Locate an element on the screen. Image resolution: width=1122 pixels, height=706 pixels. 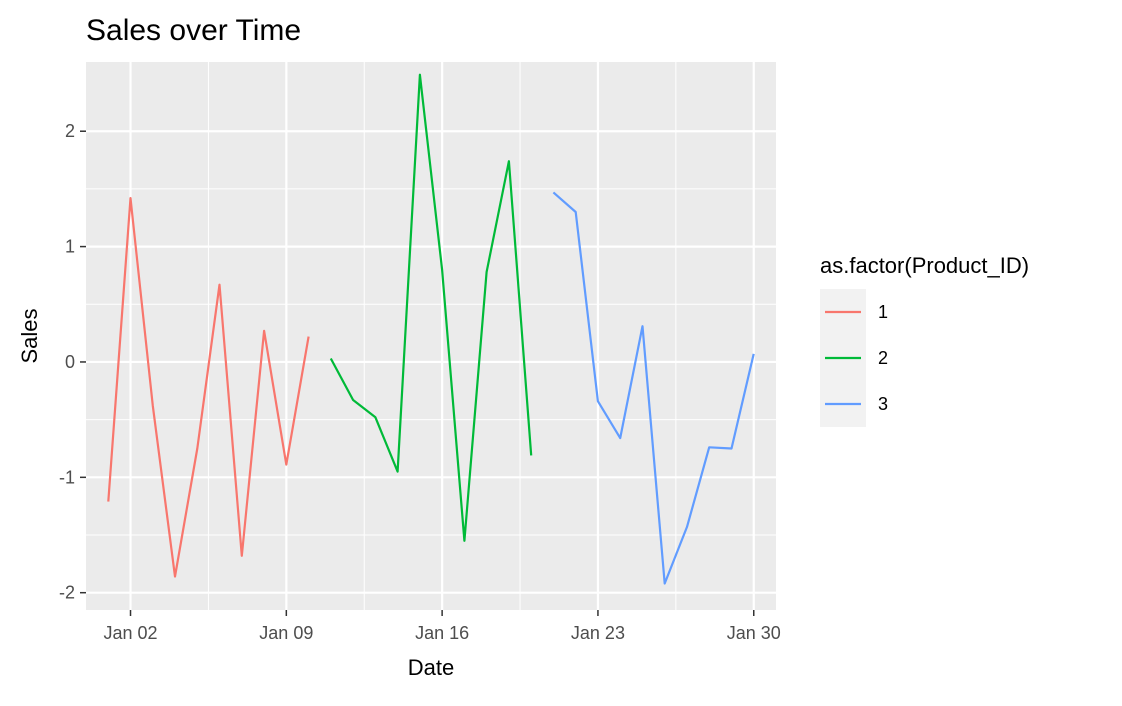
y-tick-label: -2 is located at coordinates (67, 593).